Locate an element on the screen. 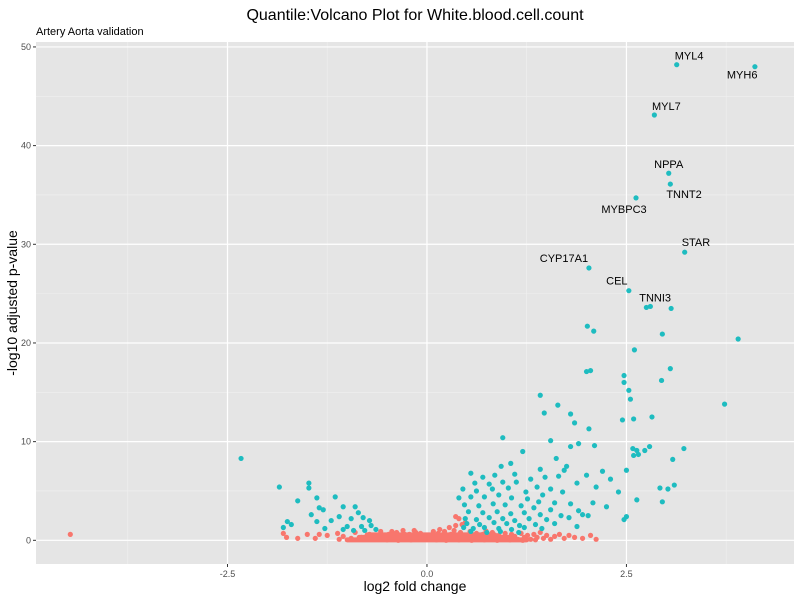  y-tick-label: 50 is located at coordinates (26, 47).